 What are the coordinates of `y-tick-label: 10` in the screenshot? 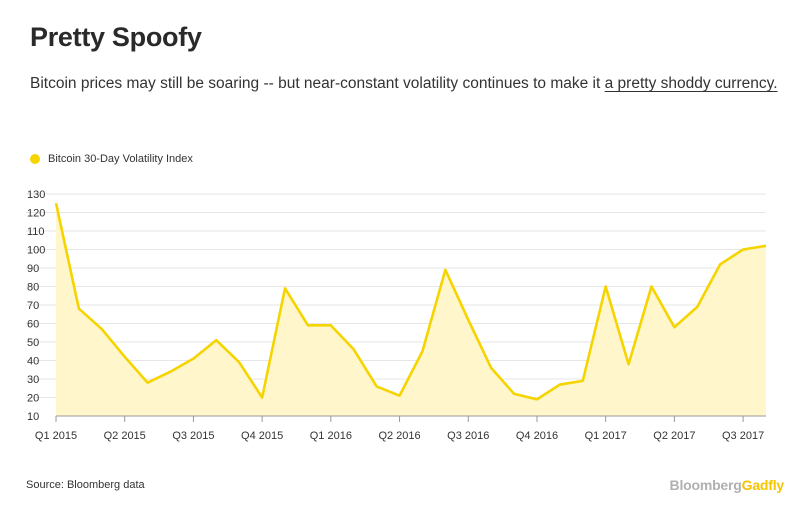 It's located at (33, 417).